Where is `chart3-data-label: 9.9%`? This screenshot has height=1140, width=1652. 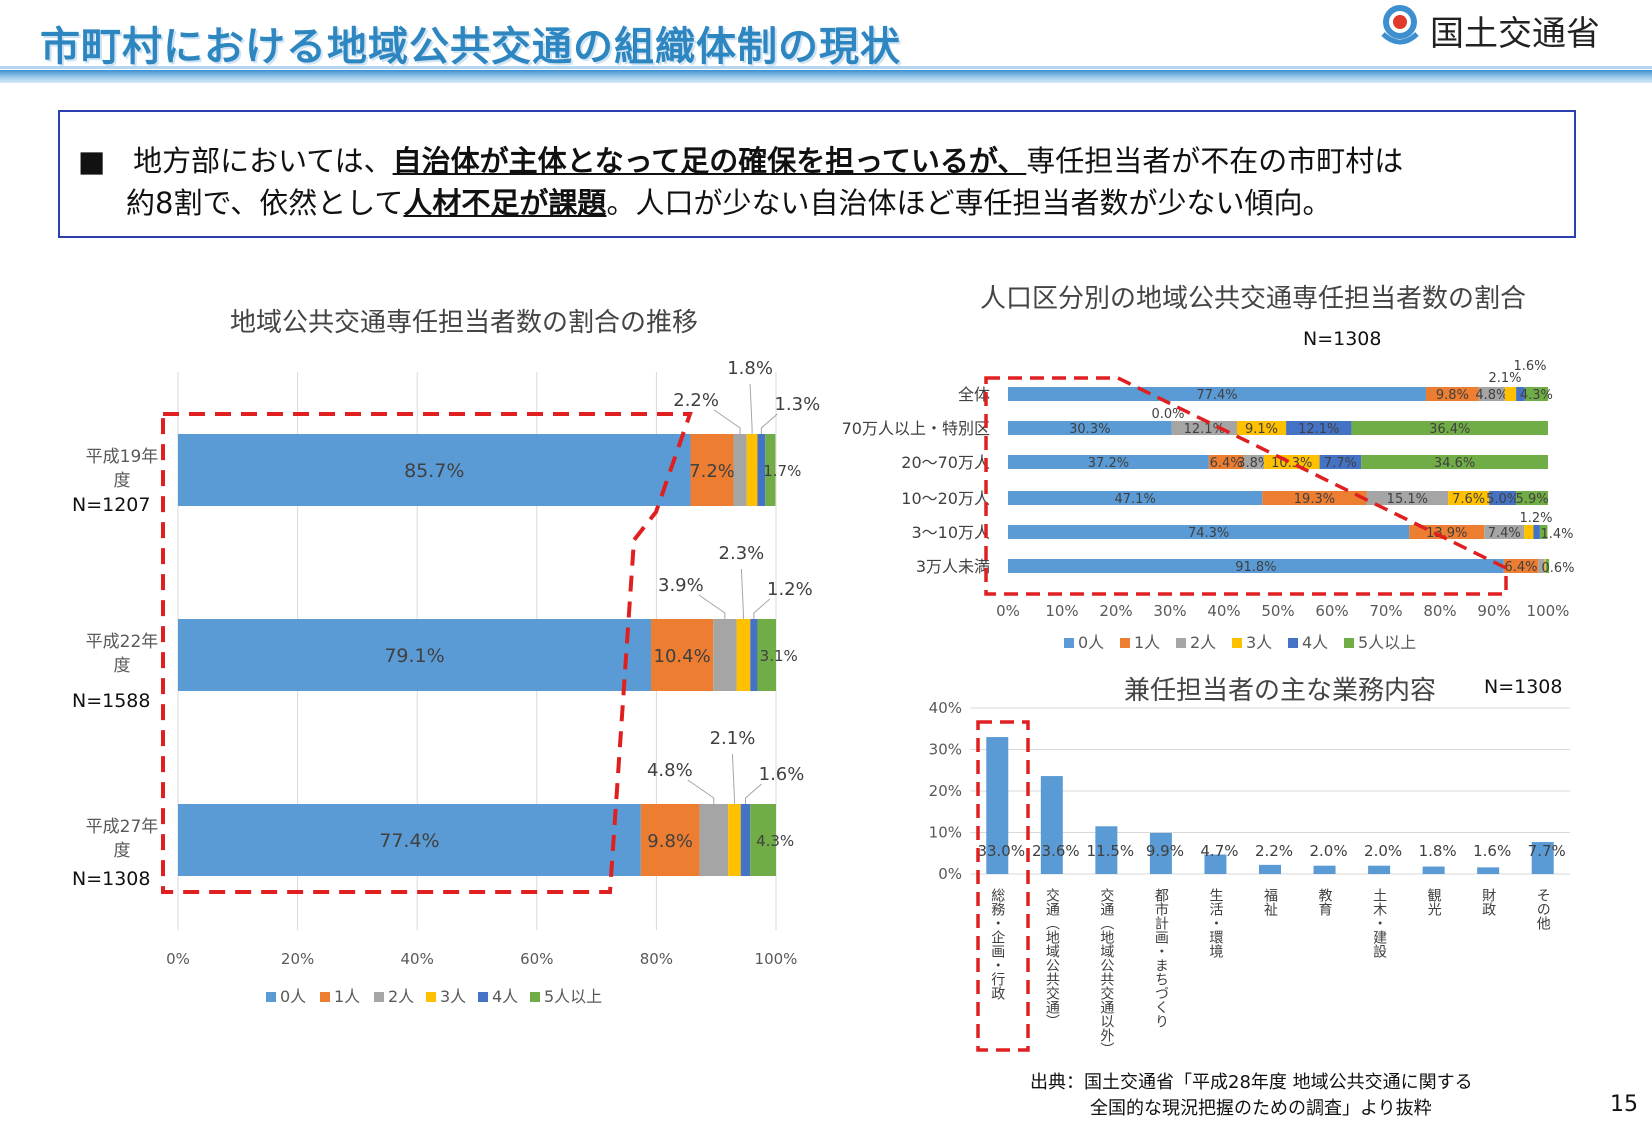 chart3-data-label: 9.9% is located at coordinates (1165, 851).